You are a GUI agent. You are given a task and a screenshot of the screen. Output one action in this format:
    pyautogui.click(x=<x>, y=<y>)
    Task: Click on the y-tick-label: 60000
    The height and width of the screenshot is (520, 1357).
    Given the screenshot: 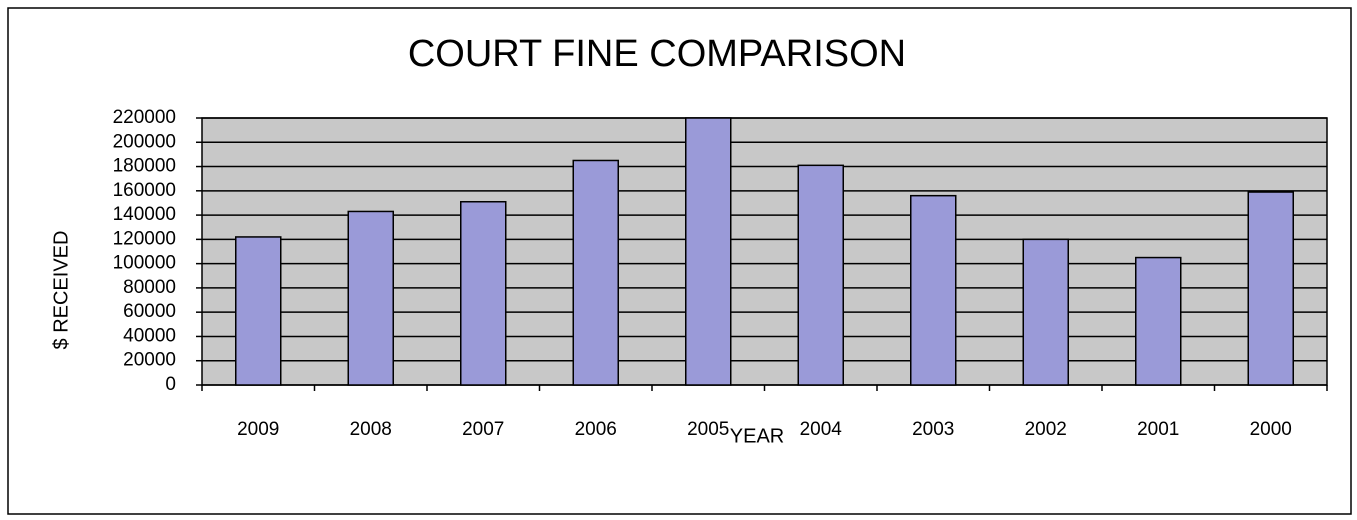 What is the action you would take?
    pyautogui.click(x=149, y=311)
    